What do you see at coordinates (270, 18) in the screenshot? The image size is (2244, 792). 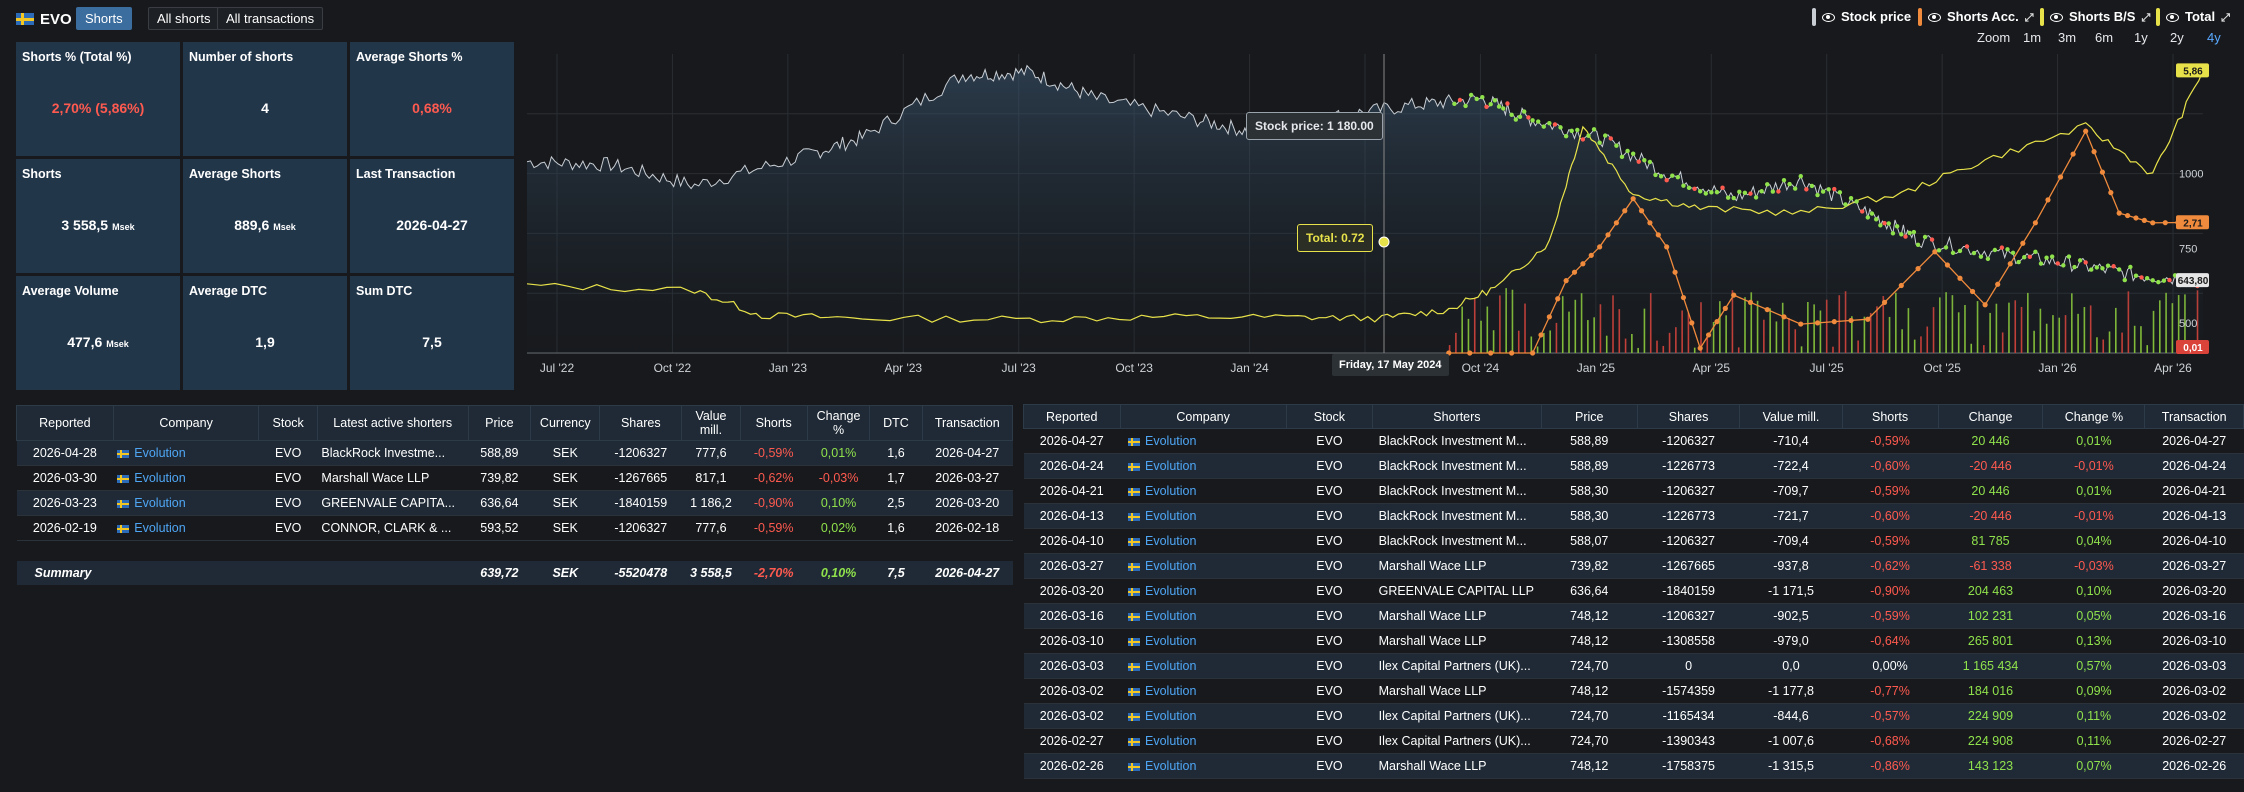 I see `tab-all-transactions: All transactions` at bounding box center [270, 18].